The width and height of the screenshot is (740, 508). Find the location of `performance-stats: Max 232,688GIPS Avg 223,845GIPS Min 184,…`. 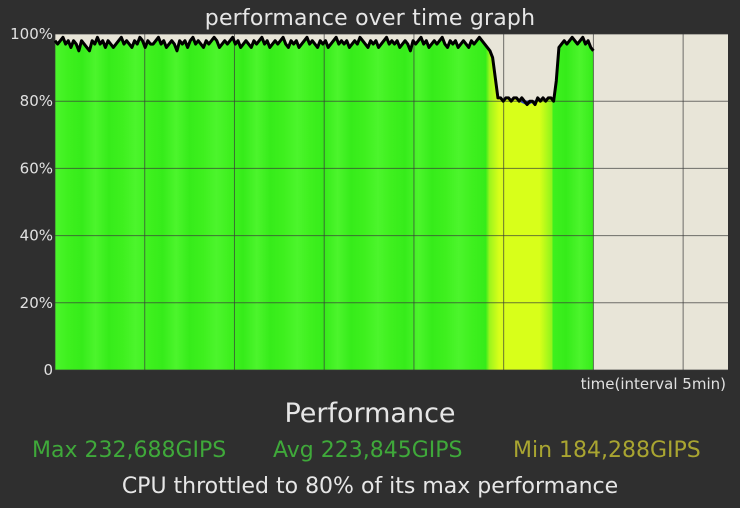

performance-stats: Max 232,688GIPS Avg 223,845GIPS Min 184,… is located at coordinates (370, 453).